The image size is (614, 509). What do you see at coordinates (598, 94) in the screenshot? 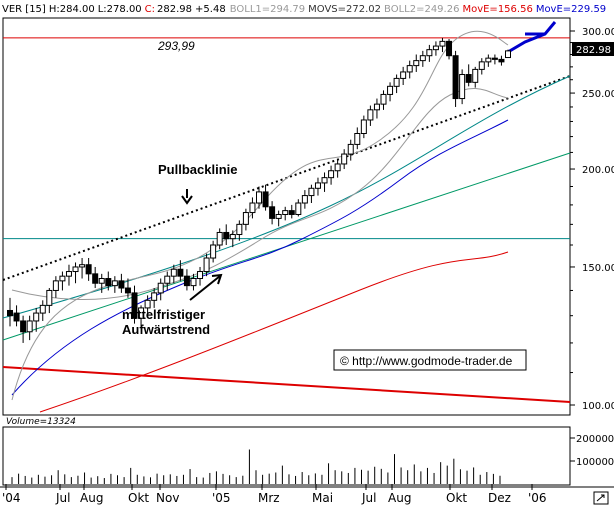
I see `price-tick-label: 250.00` at bounding box center [598, 94].